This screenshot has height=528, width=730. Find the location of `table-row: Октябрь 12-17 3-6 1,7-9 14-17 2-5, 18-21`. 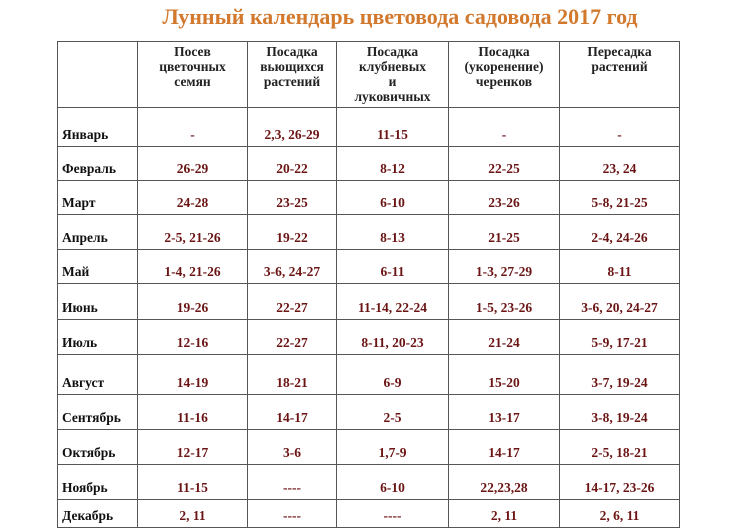

table-row: Октябрь 12-17 3-6 1,7-9 14-17 2-5, 18-21 is located at coordinates (368, 447).